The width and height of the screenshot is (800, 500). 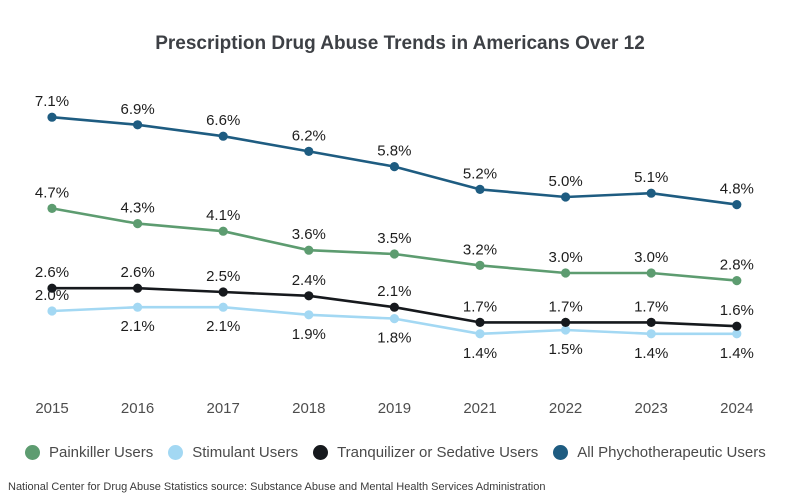 I want to click on data-label-painkiller-users-2018: 3.6%, so click(x=309, y=234).